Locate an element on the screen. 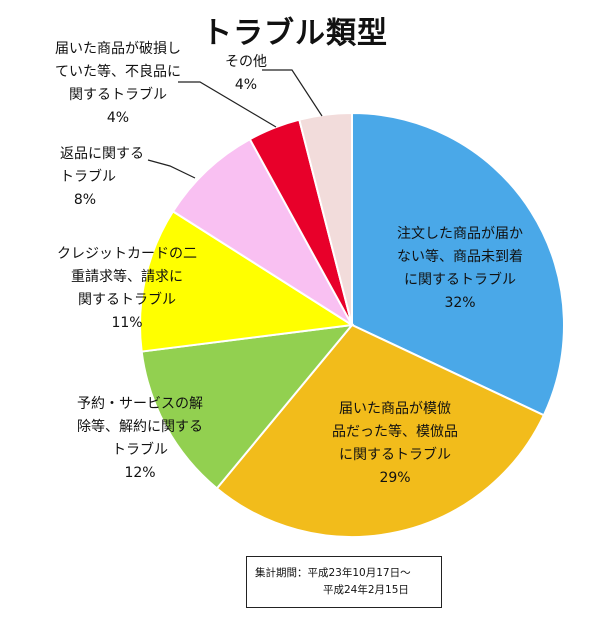 This screenshot has height=620, width=590. slice-value-7: 4% is located at coordinates (246, 85).